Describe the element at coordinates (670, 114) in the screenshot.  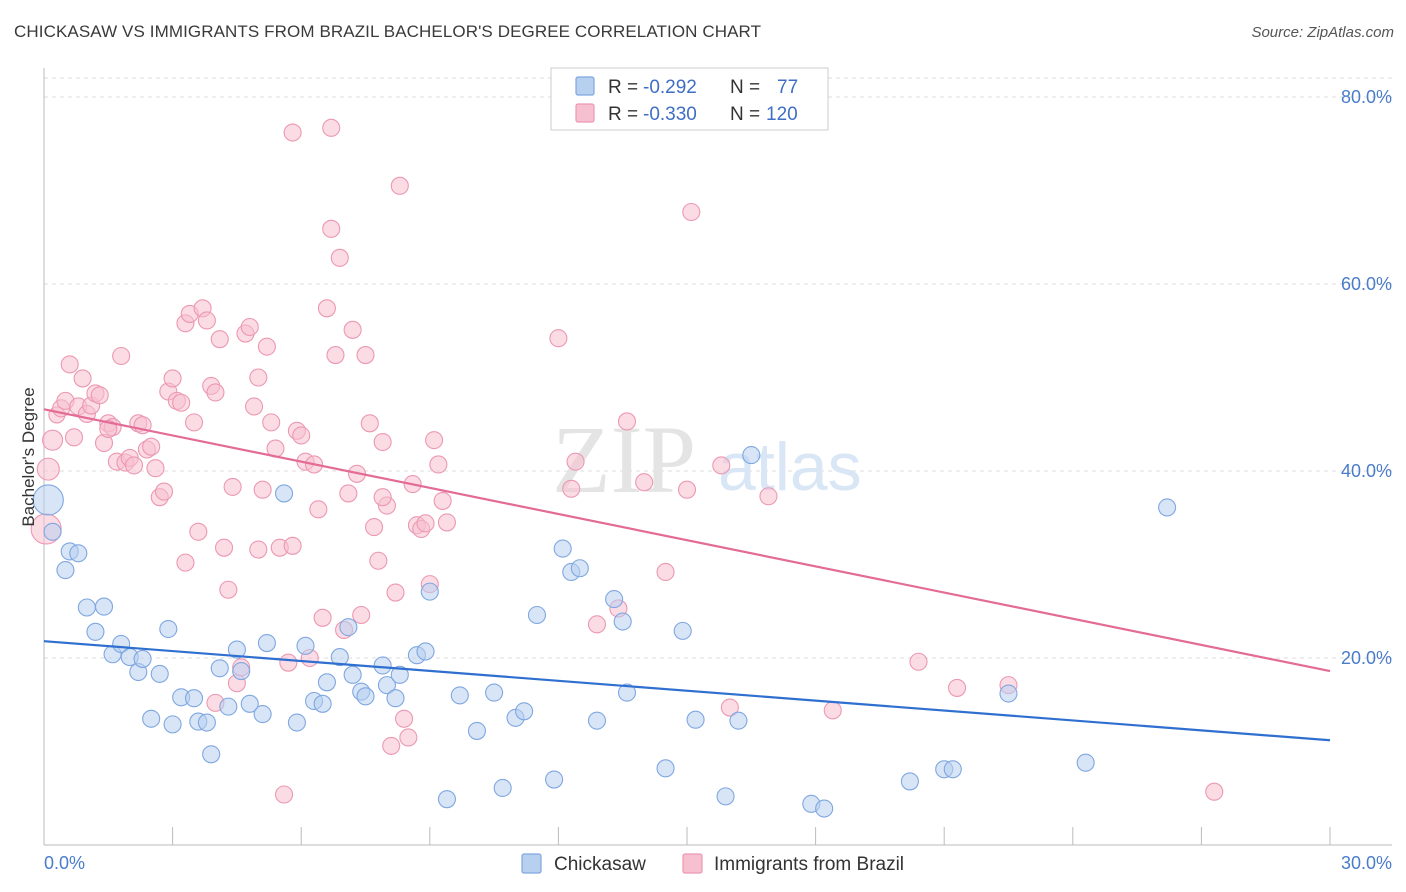
I see `legend-r-value-brazil: -0.330` at that location.